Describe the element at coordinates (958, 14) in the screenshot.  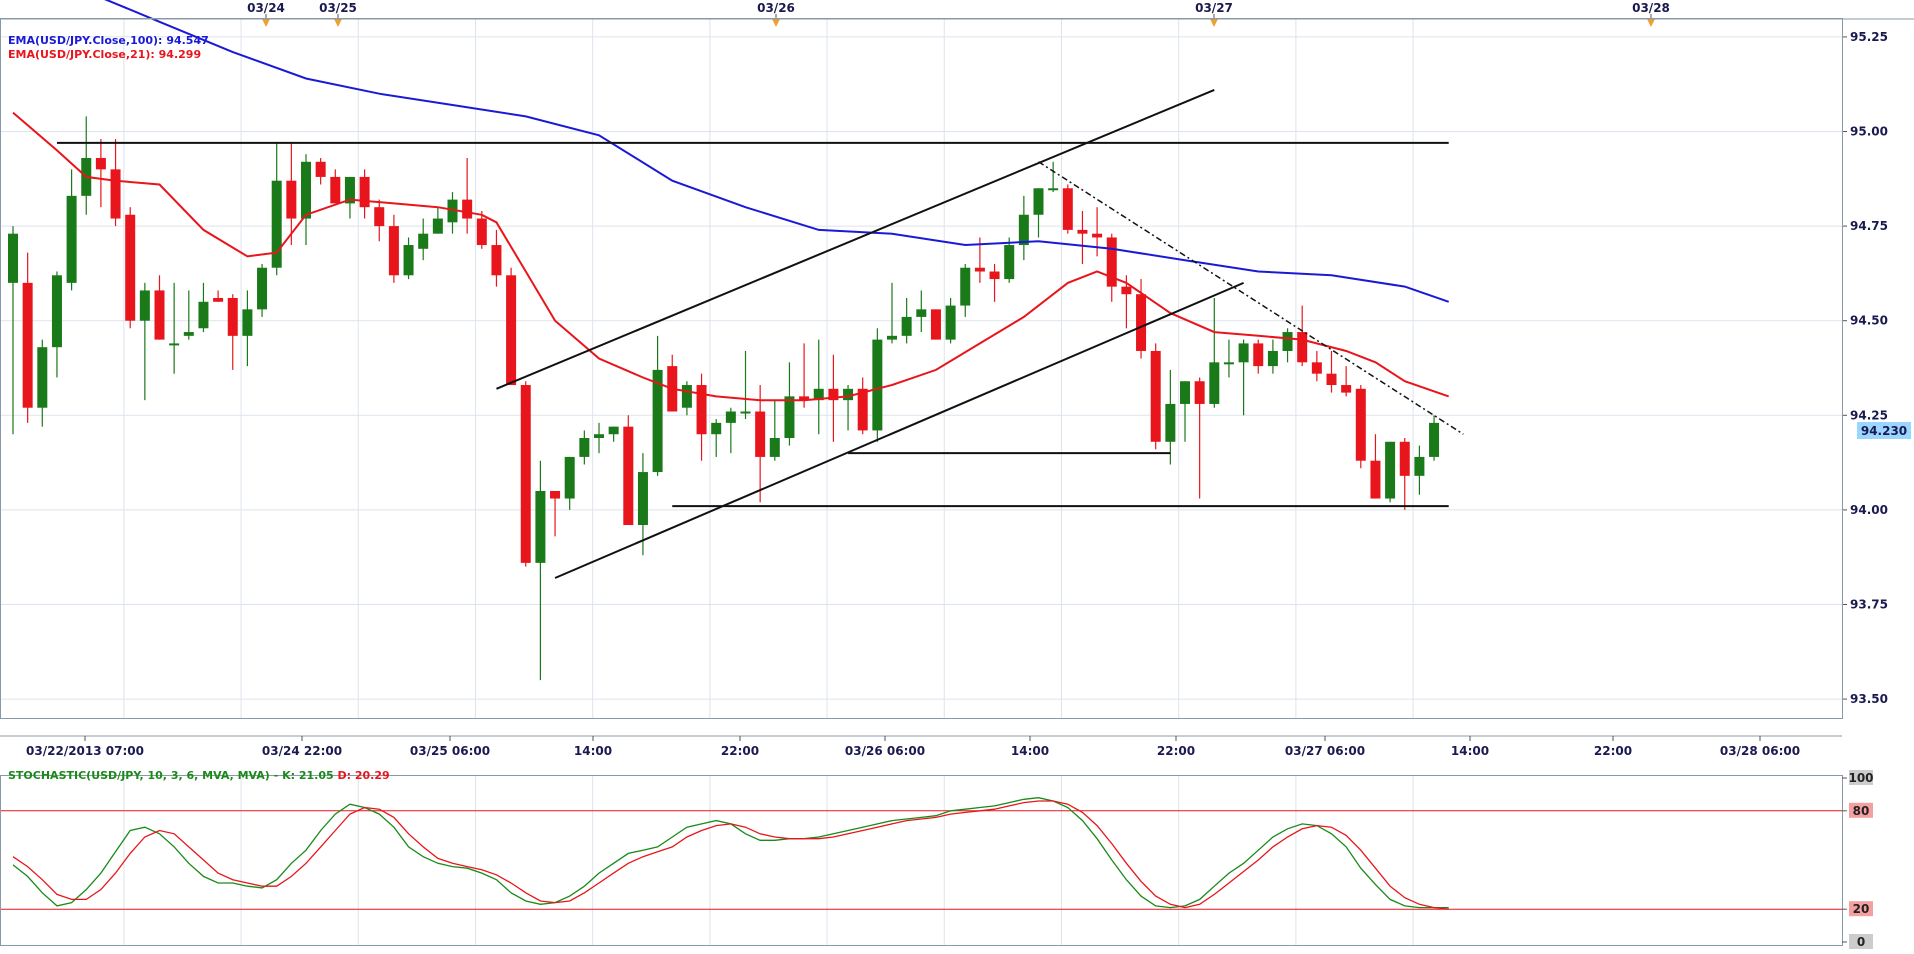
I see `event-markers: 03/24 03/25 03/26 03/27 03/28` at that location.